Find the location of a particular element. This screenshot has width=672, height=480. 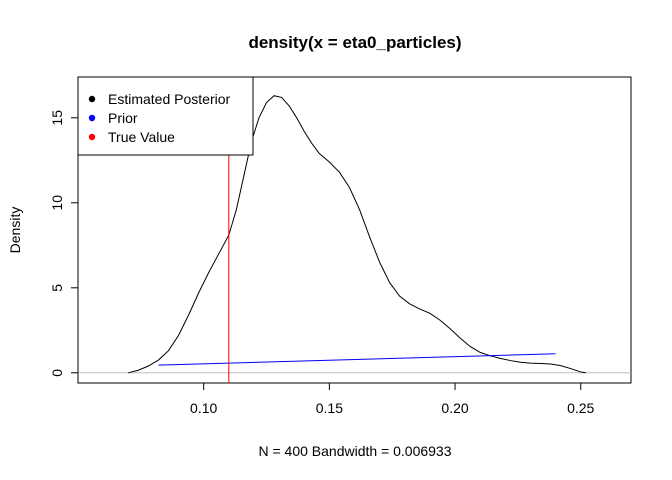

legend: Estimated Posterior Prior True Value is located at coordinates (165, 116).